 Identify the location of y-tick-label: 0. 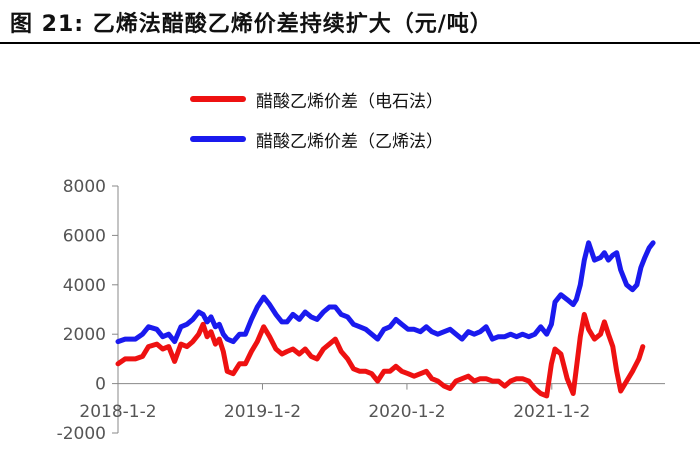
(100, 385).